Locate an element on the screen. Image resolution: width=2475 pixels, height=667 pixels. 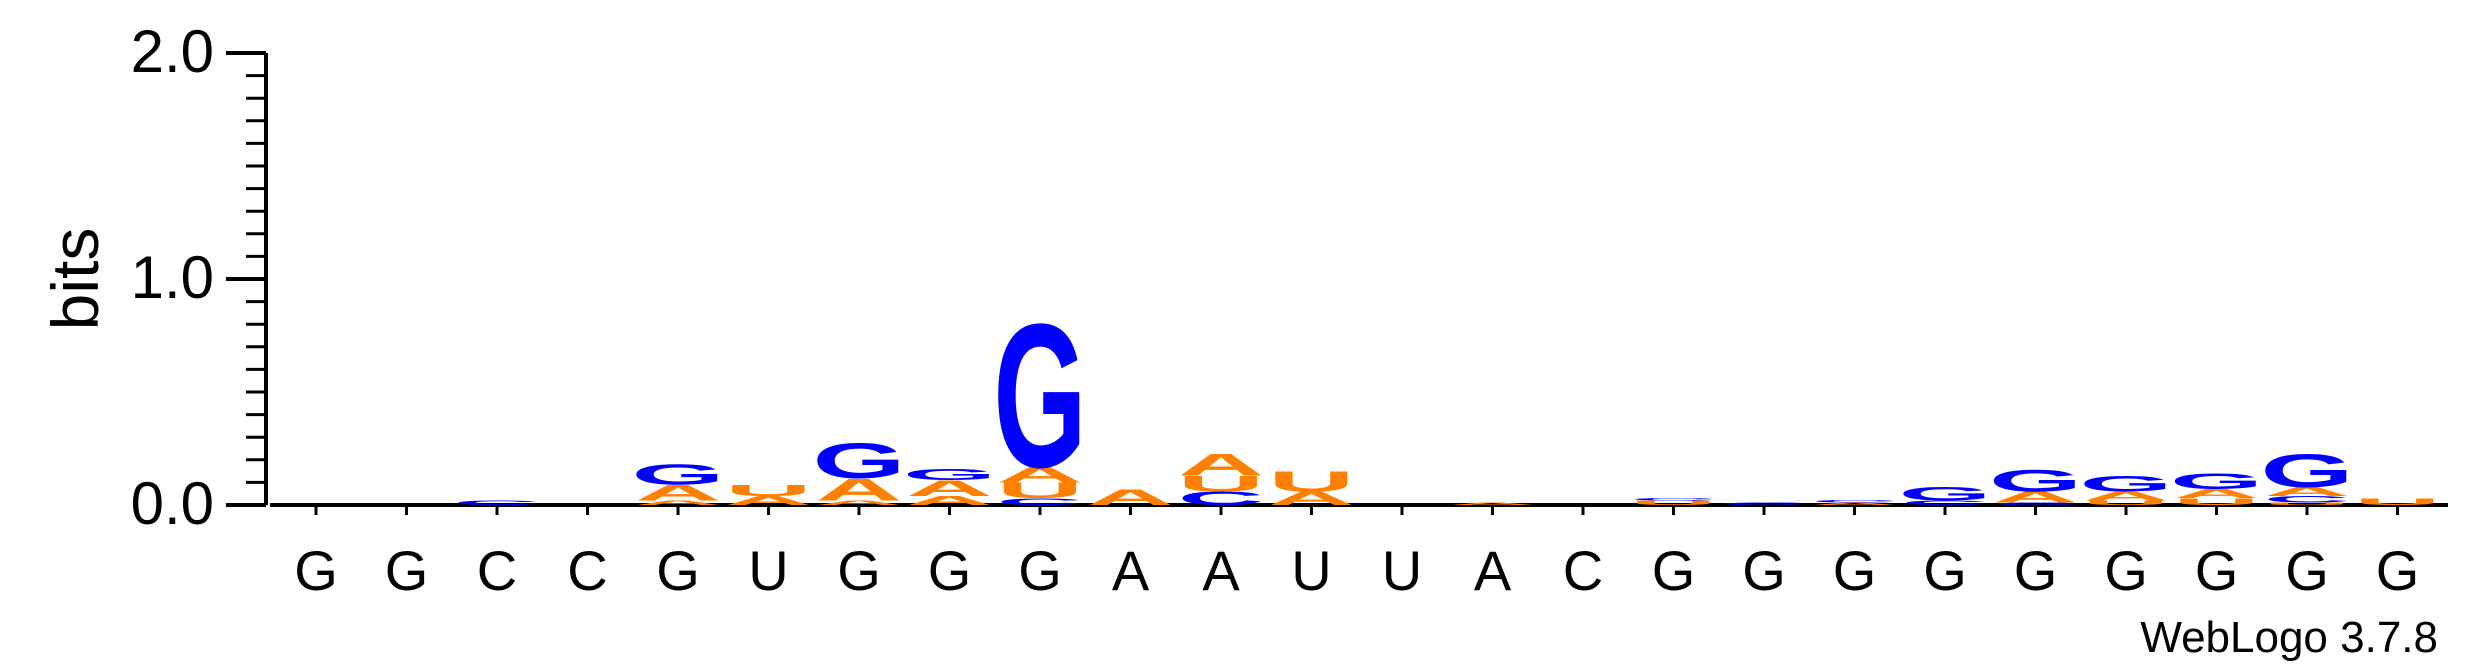
x-ticks is located at coordinates (1356, 510).